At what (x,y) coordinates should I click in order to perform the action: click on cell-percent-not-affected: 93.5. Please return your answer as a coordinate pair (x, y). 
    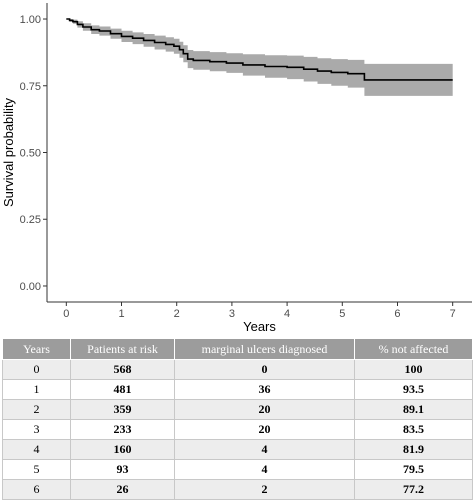
    Looking at the image, I should click on (413, 389).